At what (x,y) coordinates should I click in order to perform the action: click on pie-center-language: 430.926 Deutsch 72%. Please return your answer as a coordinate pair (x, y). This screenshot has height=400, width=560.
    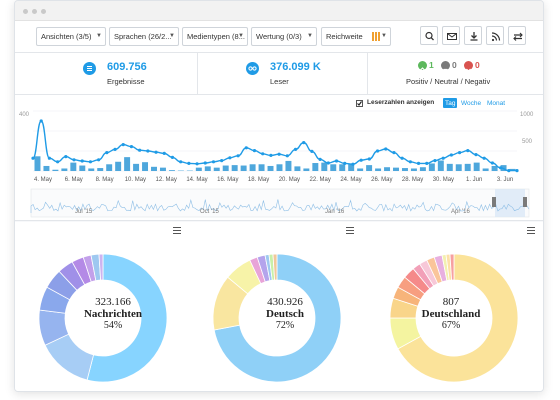
    Looking at the image, I should click on (285, 313).